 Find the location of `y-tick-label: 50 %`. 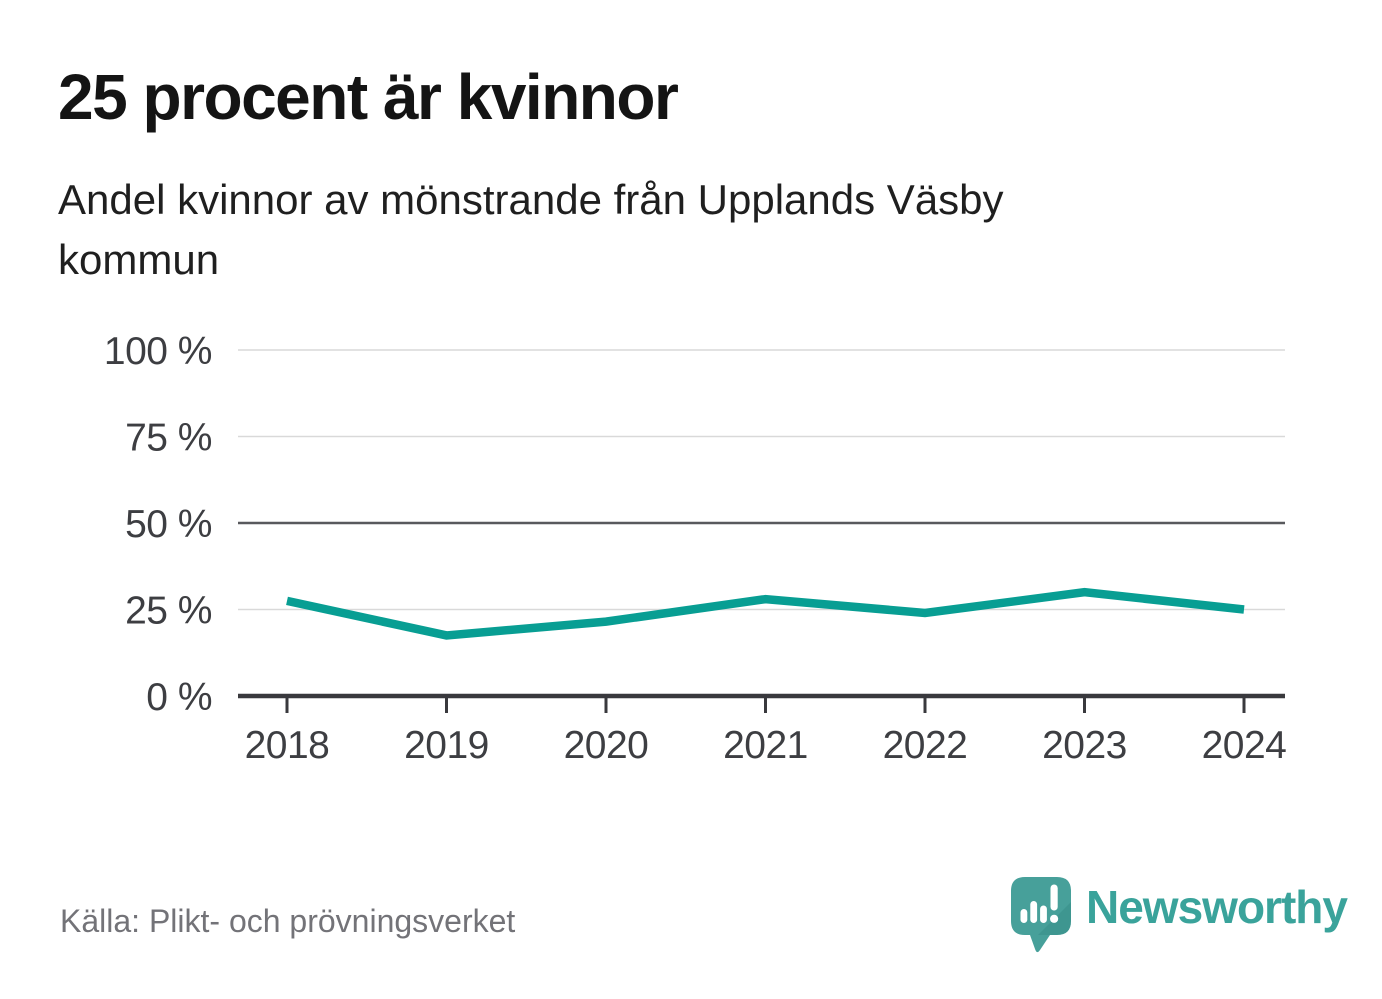

y-tick-label: 50 % is located at coordinates (168, 524).